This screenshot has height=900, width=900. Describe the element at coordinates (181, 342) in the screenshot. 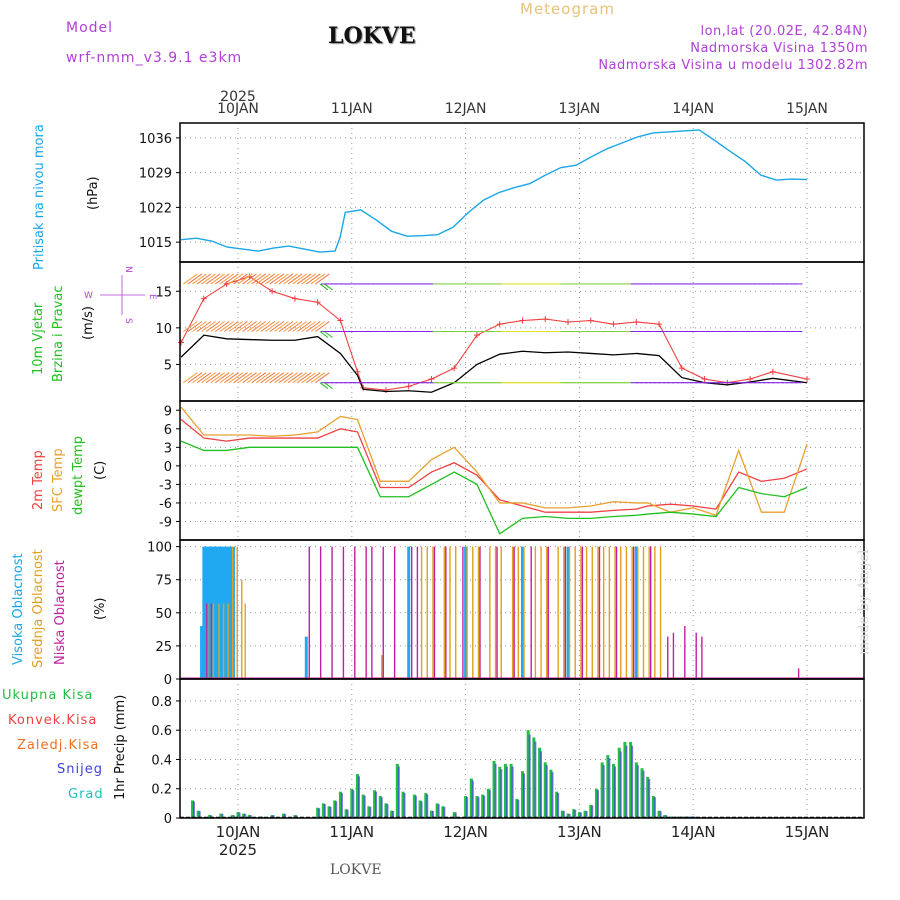

I see `gust-marker` at that location.